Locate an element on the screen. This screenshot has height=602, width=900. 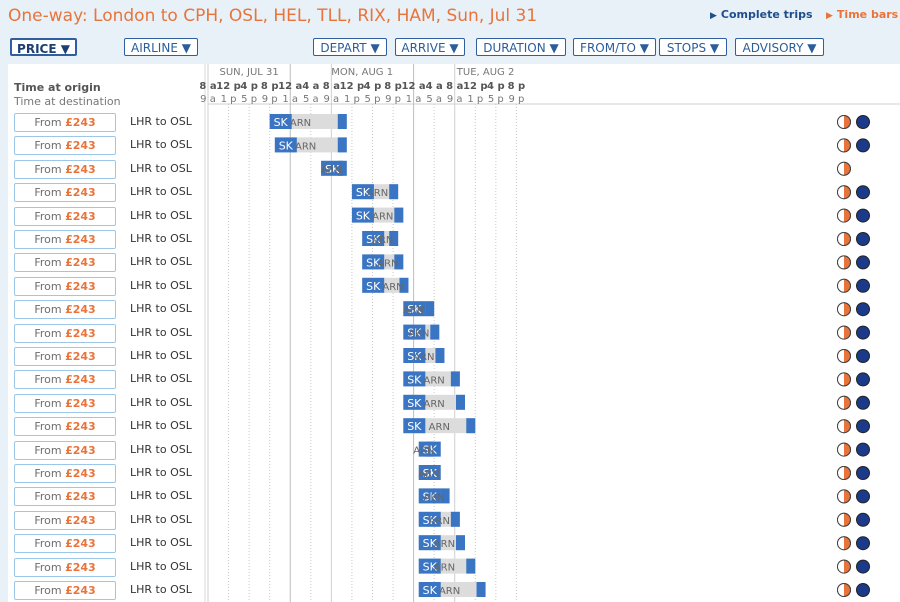
sort-advisory-button: ADVISORY ▼ is located at coordinates (779, 47).